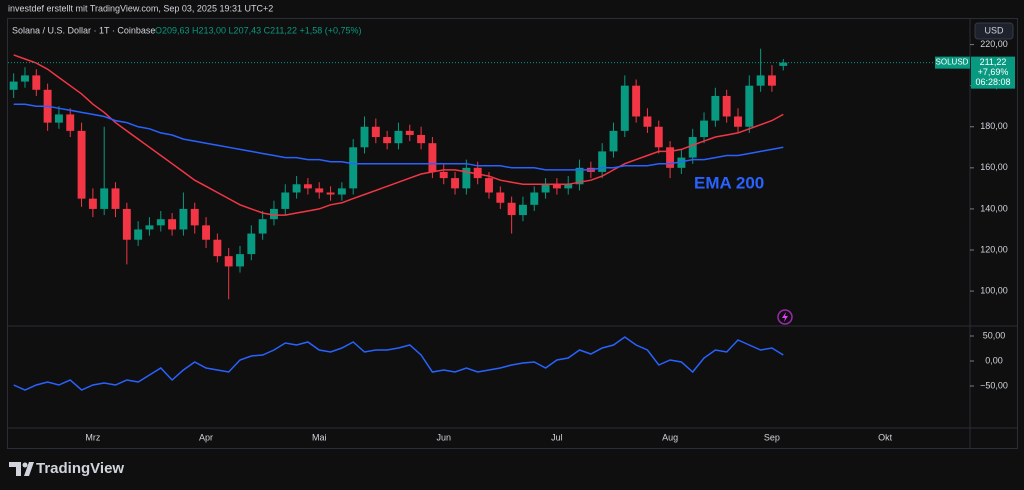 This screenshot has width=1024, height=490. I want to click on event-icon, so click(785, 317).